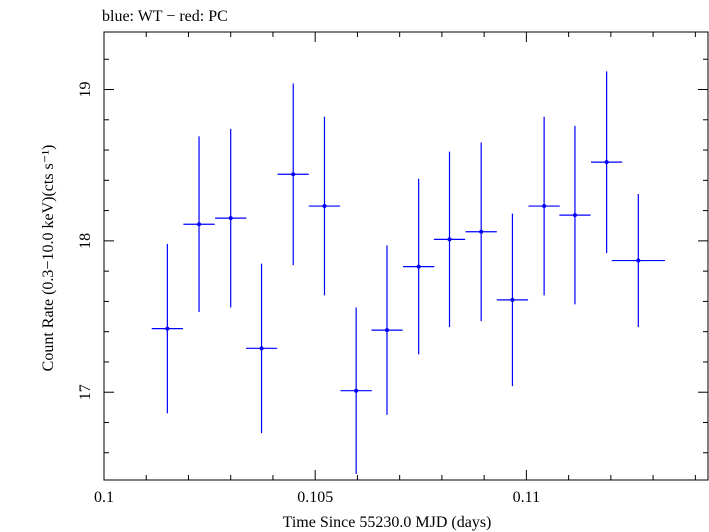 This screenshot has width=709, height=532. I want to click on x-tick-label: 0.11, so click(526, 497).